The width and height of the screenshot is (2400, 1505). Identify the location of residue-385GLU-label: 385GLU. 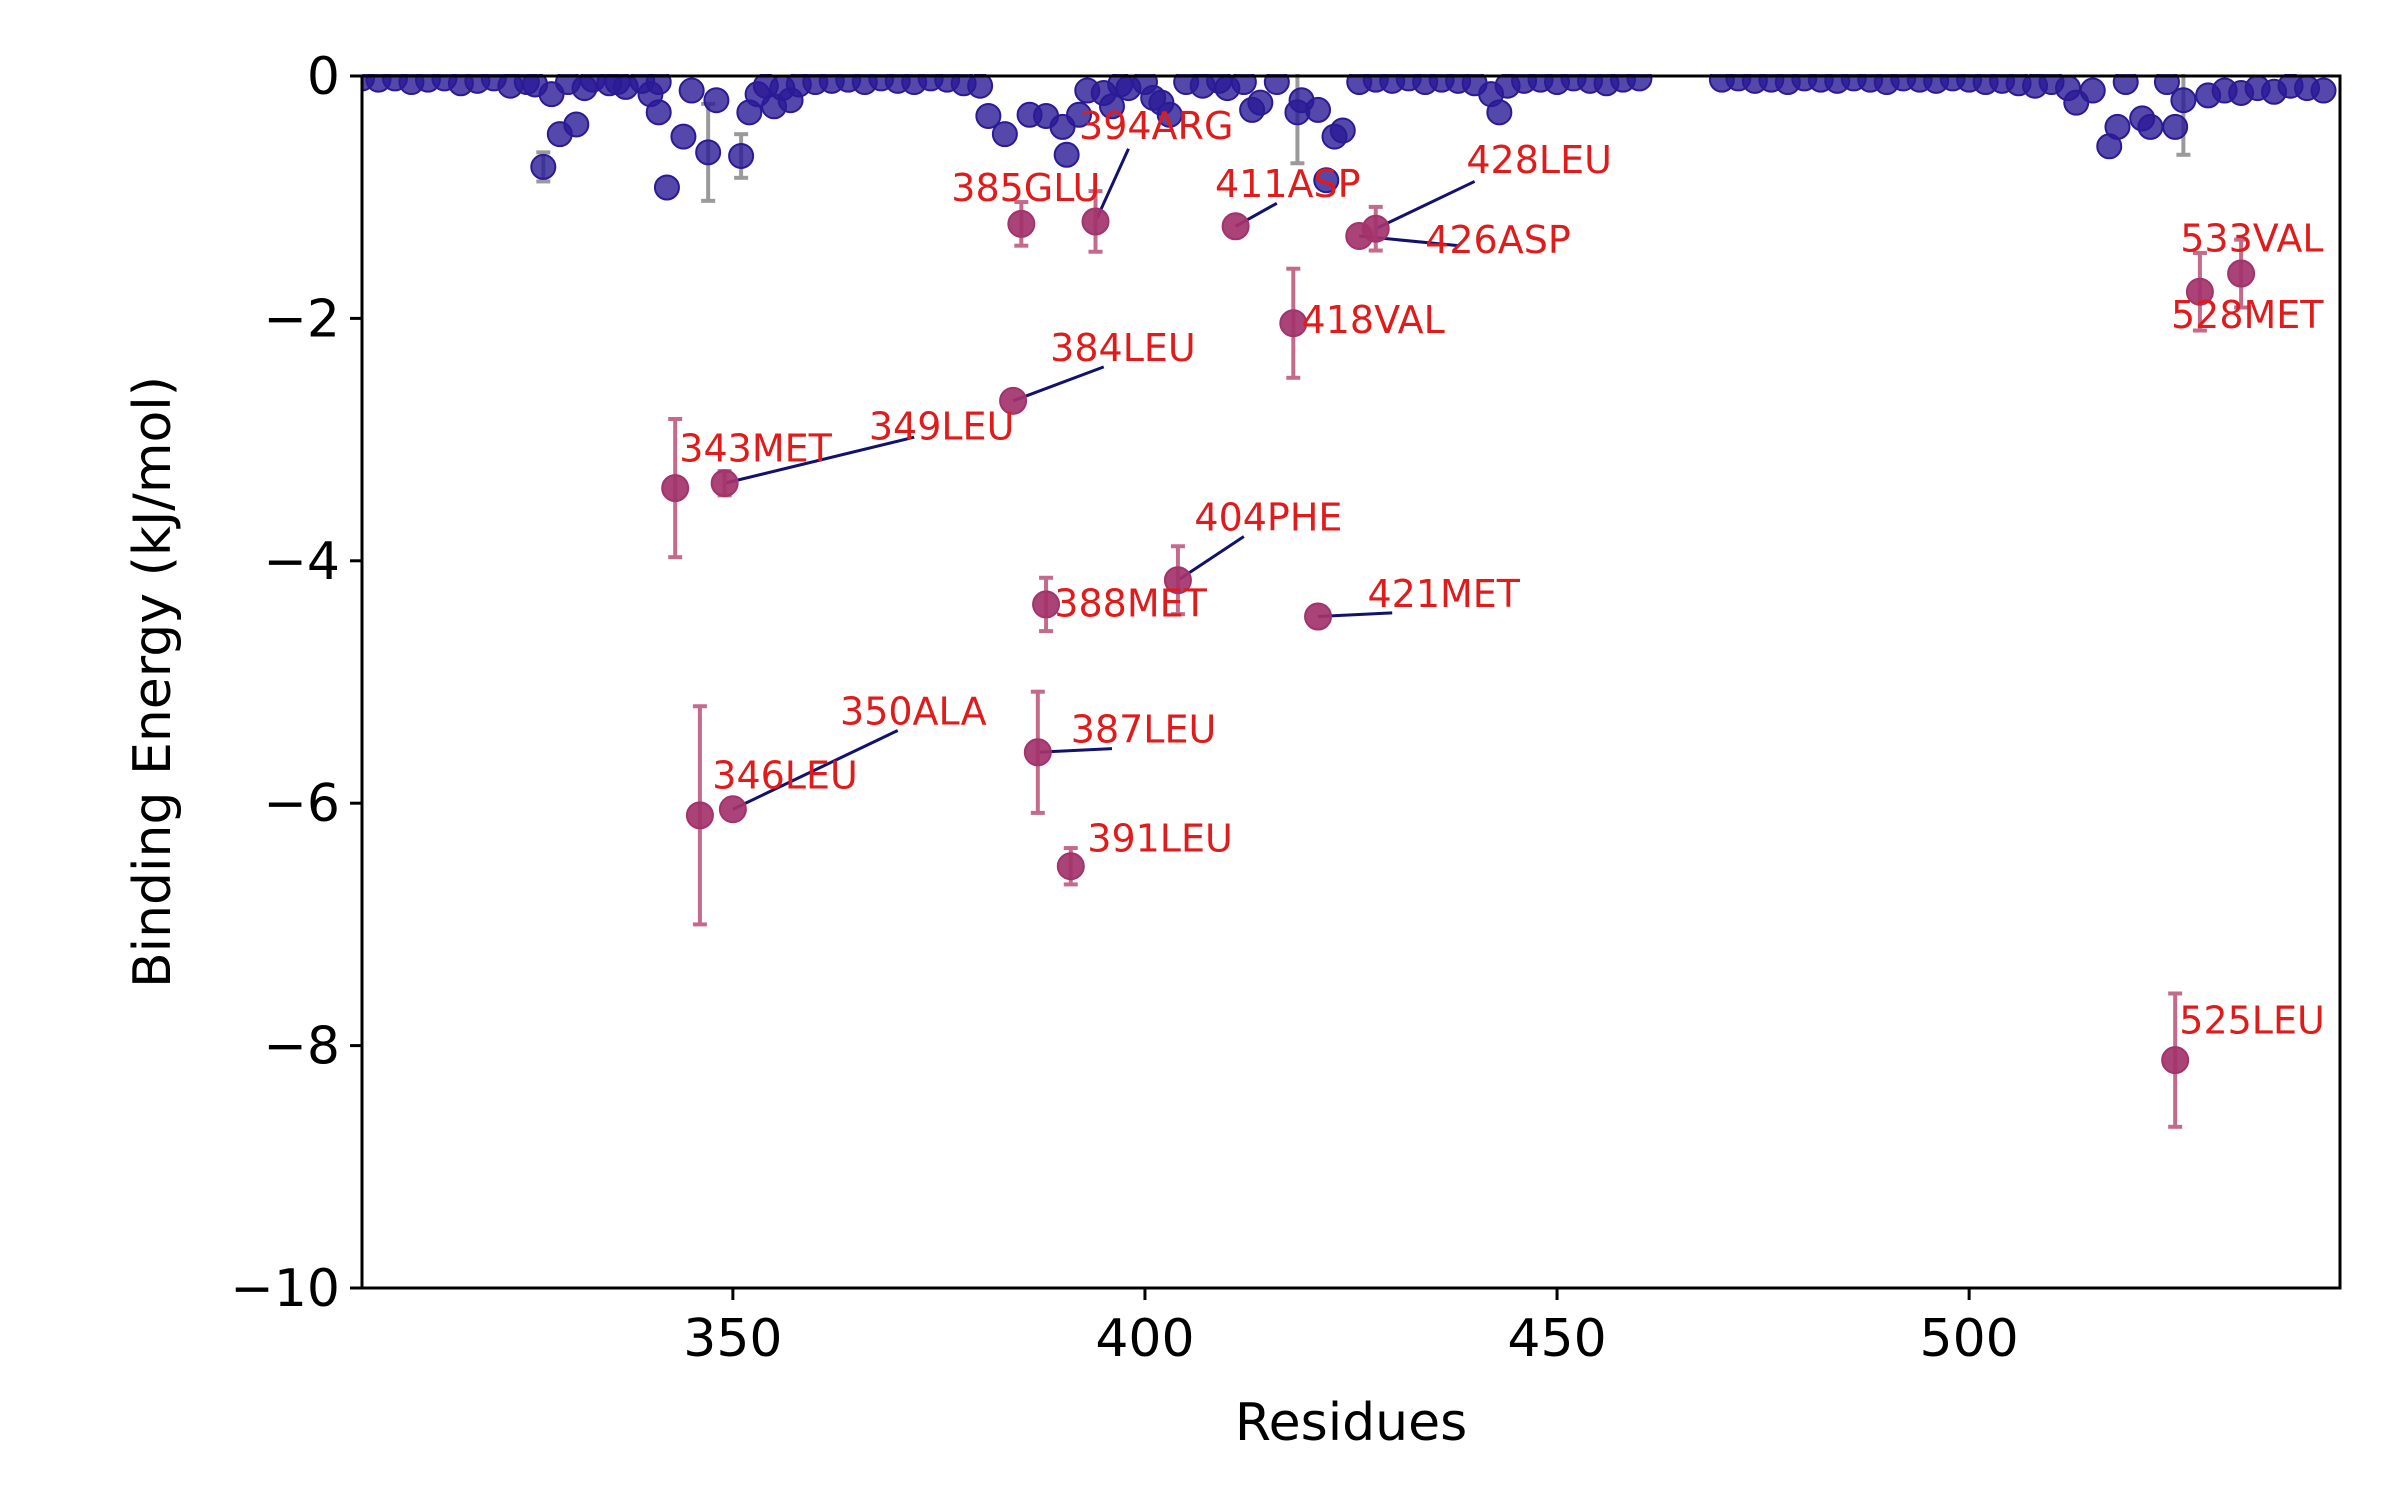
(1025, 188).